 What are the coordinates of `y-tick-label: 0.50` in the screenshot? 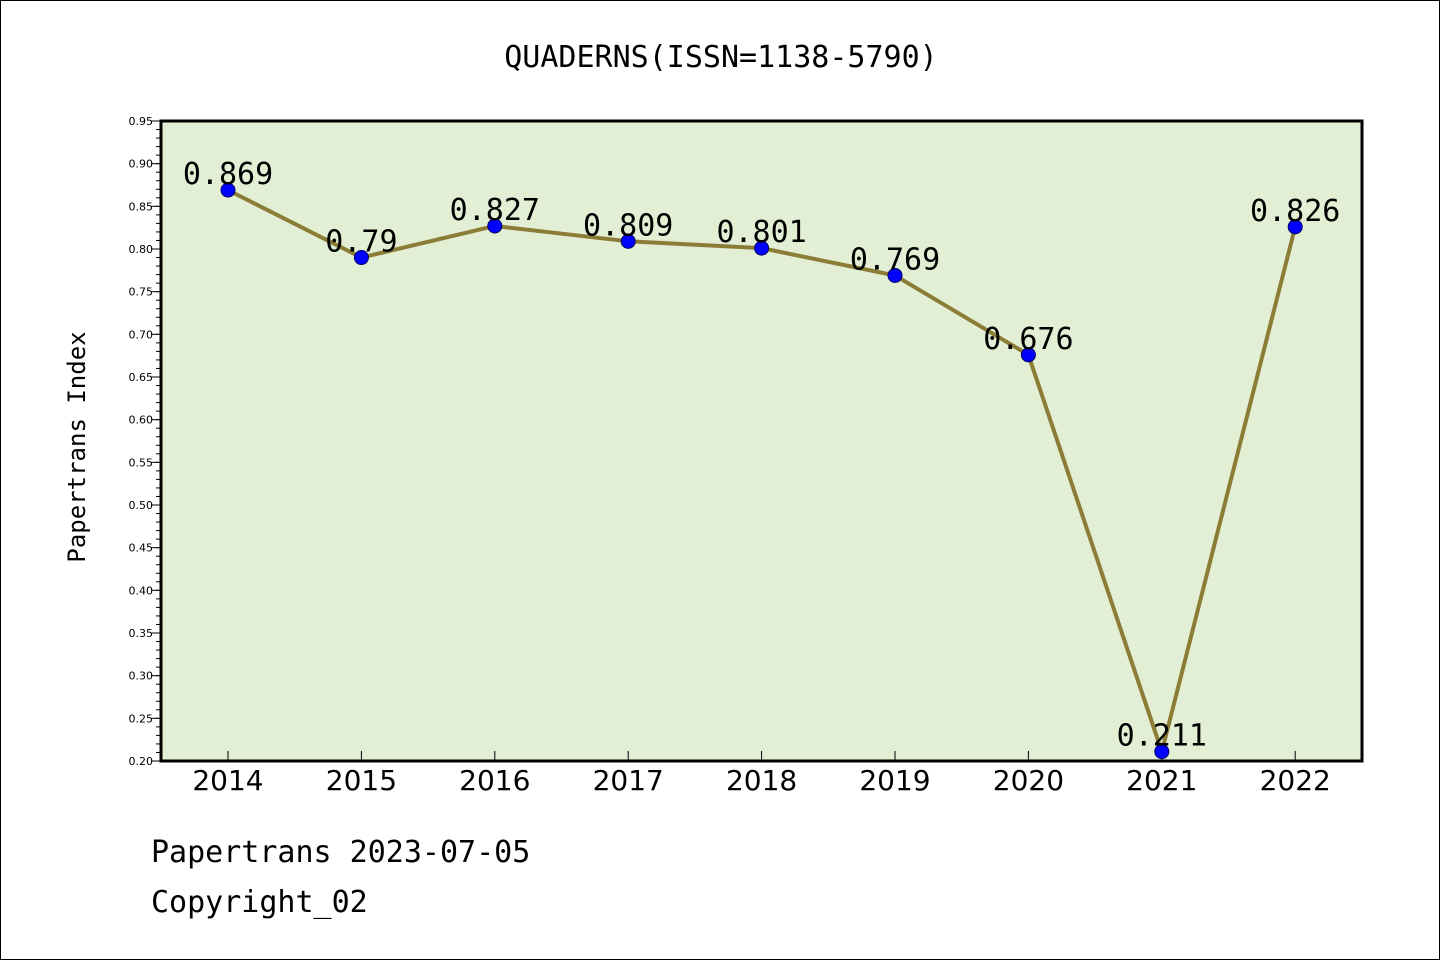 It's located at (141, 505).